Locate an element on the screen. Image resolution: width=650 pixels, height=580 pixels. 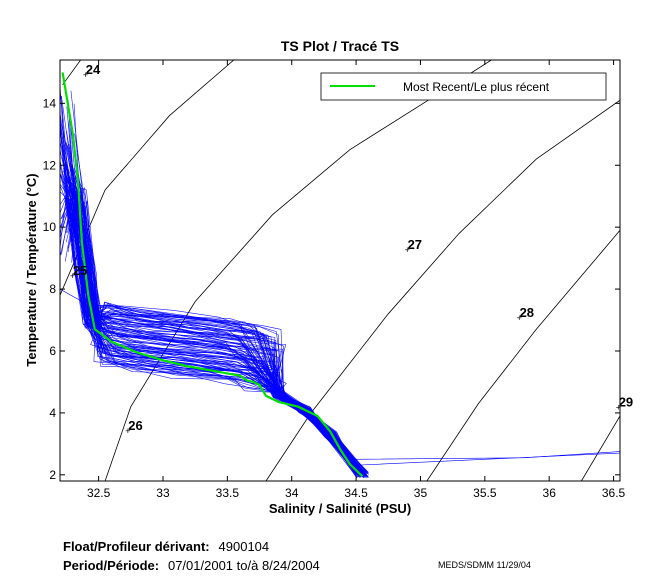
period-value: 07/01/2001 to/à 8/24/2004 is located at coordinates (243, 565).